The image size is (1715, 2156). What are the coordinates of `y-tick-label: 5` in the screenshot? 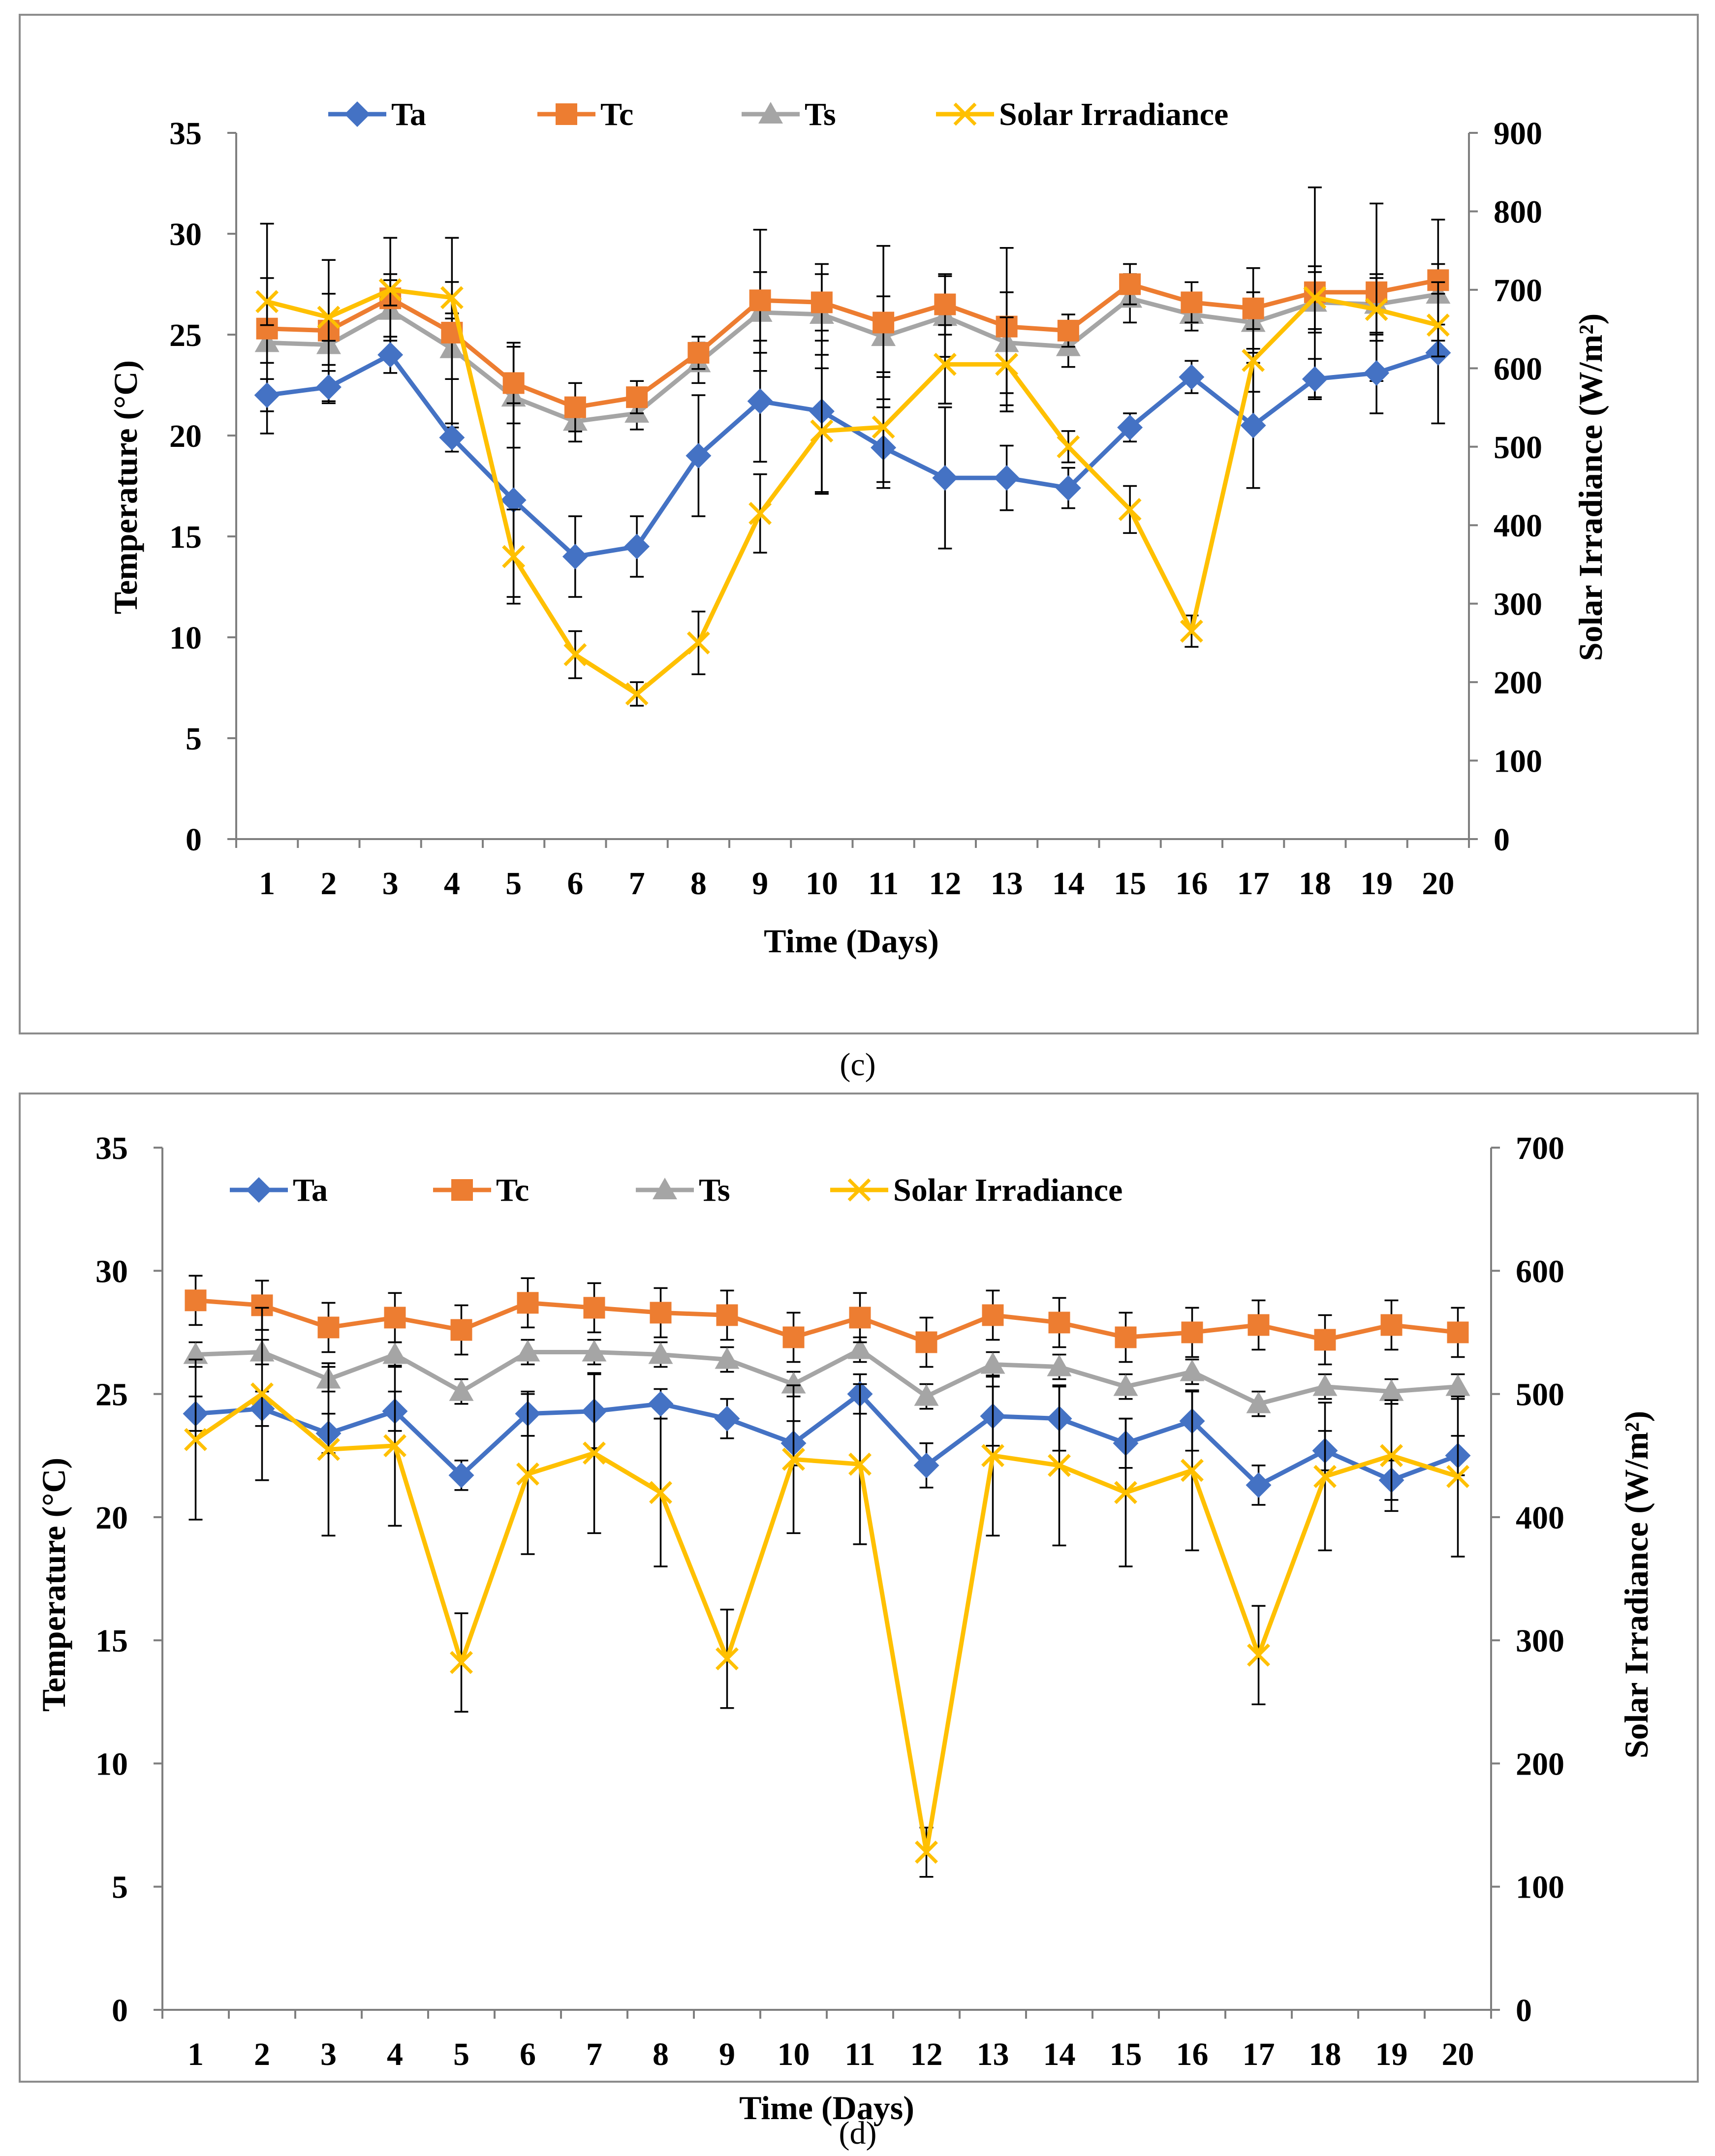 It's located at (120, 1888).